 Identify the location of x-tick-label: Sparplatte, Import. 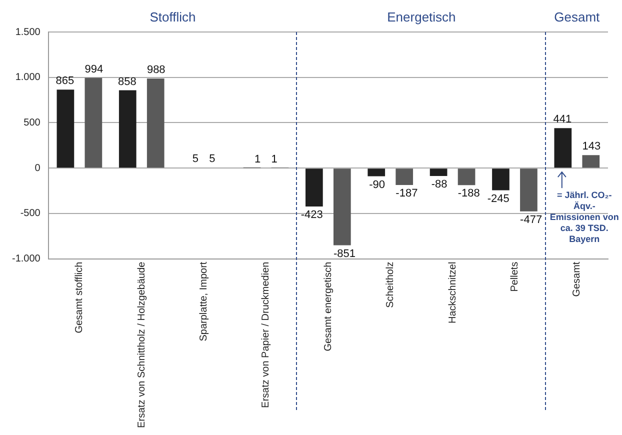
(204, 302).